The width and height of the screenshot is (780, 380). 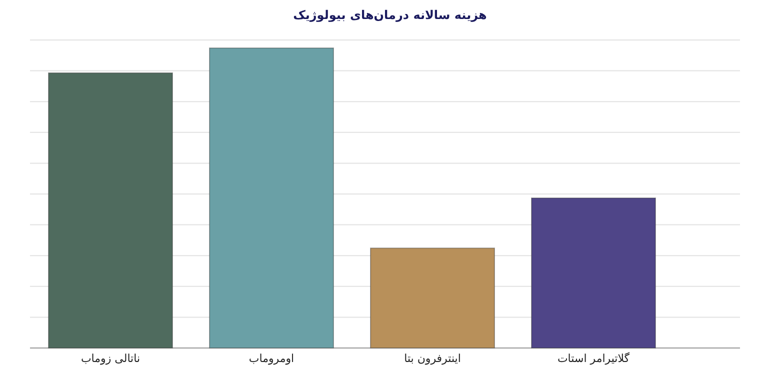 What do you see at coordinates (432, 358) in the screenshot?
I see `x-tick-label: اینترفرون بتا` at bounding box center [432, 358].